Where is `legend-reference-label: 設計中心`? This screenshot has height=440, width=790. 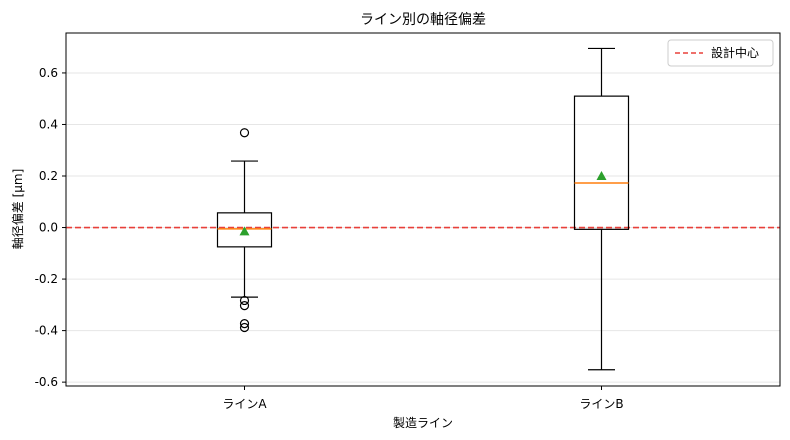 legend-reference-label: 設計中心 is located at coordinates (735, 52).